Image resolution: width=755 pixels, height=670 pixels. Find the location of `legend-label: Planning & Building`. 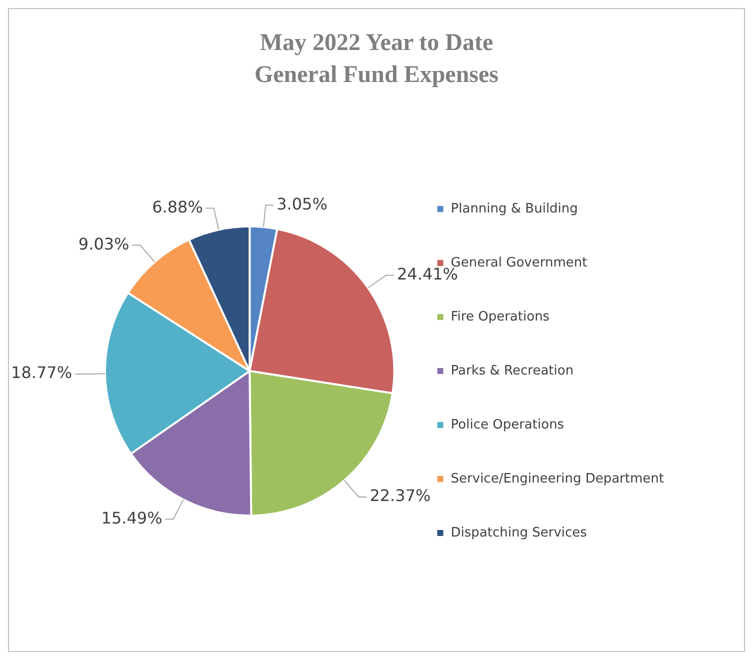

legend-label: Planning & Building is located at coordinates (514, 208).